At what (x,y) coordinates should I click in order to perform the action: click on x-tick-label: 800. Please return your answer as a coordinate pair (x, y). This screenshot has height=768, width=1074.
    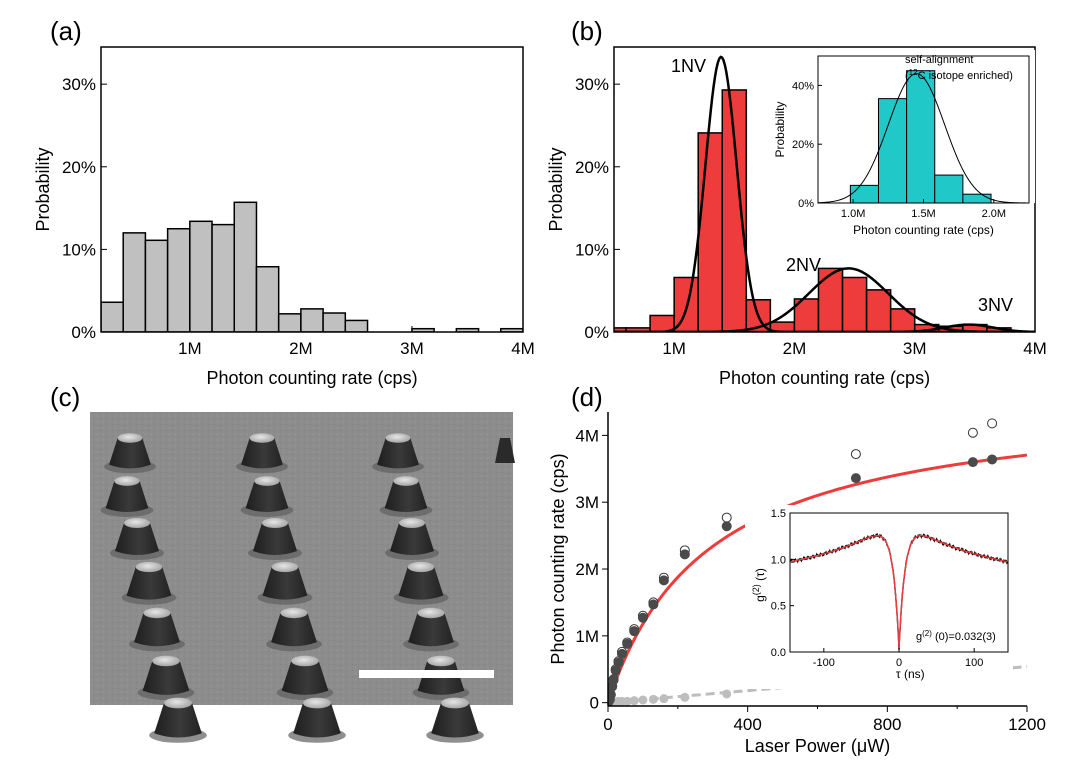
    Looking at the image, I should click on (887, 724).